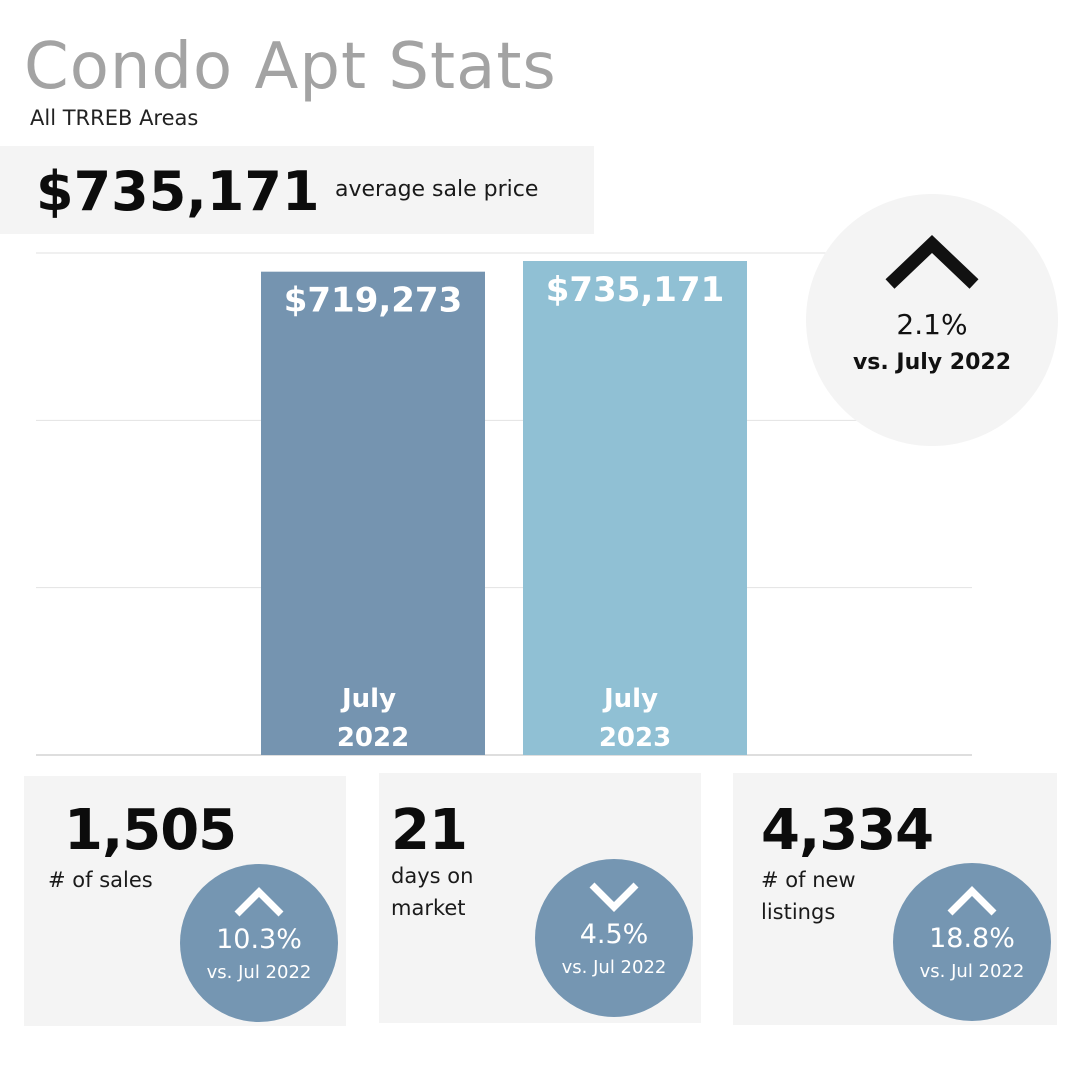  I want to click on page-title: Condo Apt Stats, so click(290, 67).